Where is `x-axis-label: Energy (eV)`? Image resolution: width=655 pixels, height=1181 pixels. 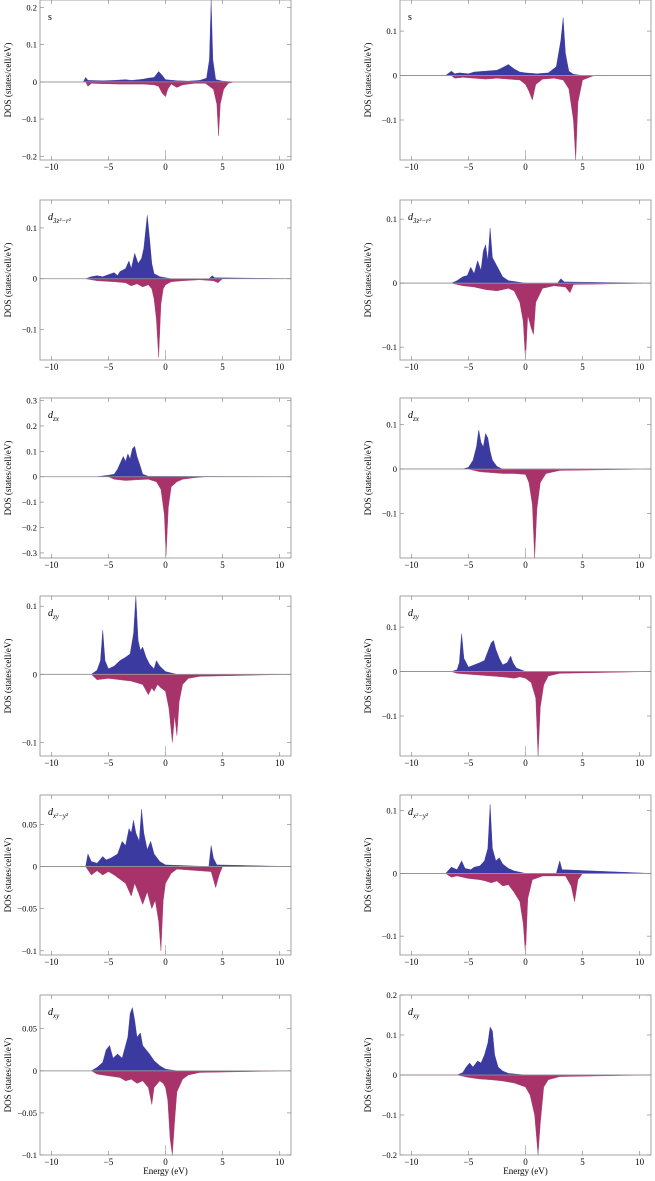
x-axis-label: Energy (eV) is located at coordinates (165, 1171).